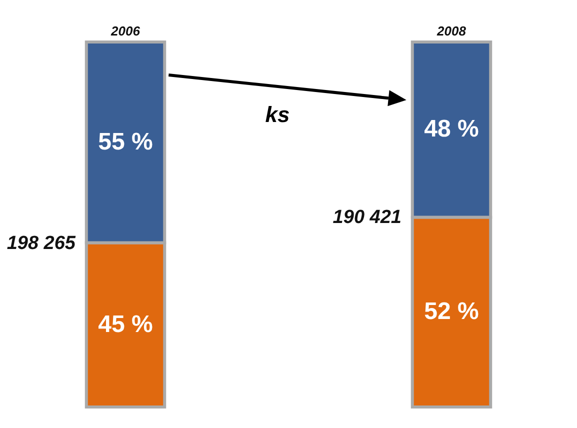  What do you see at coordinates (125, 31) in the screenshot?
I see `x-tick-label: 2006` at bounding box center [125, 31].